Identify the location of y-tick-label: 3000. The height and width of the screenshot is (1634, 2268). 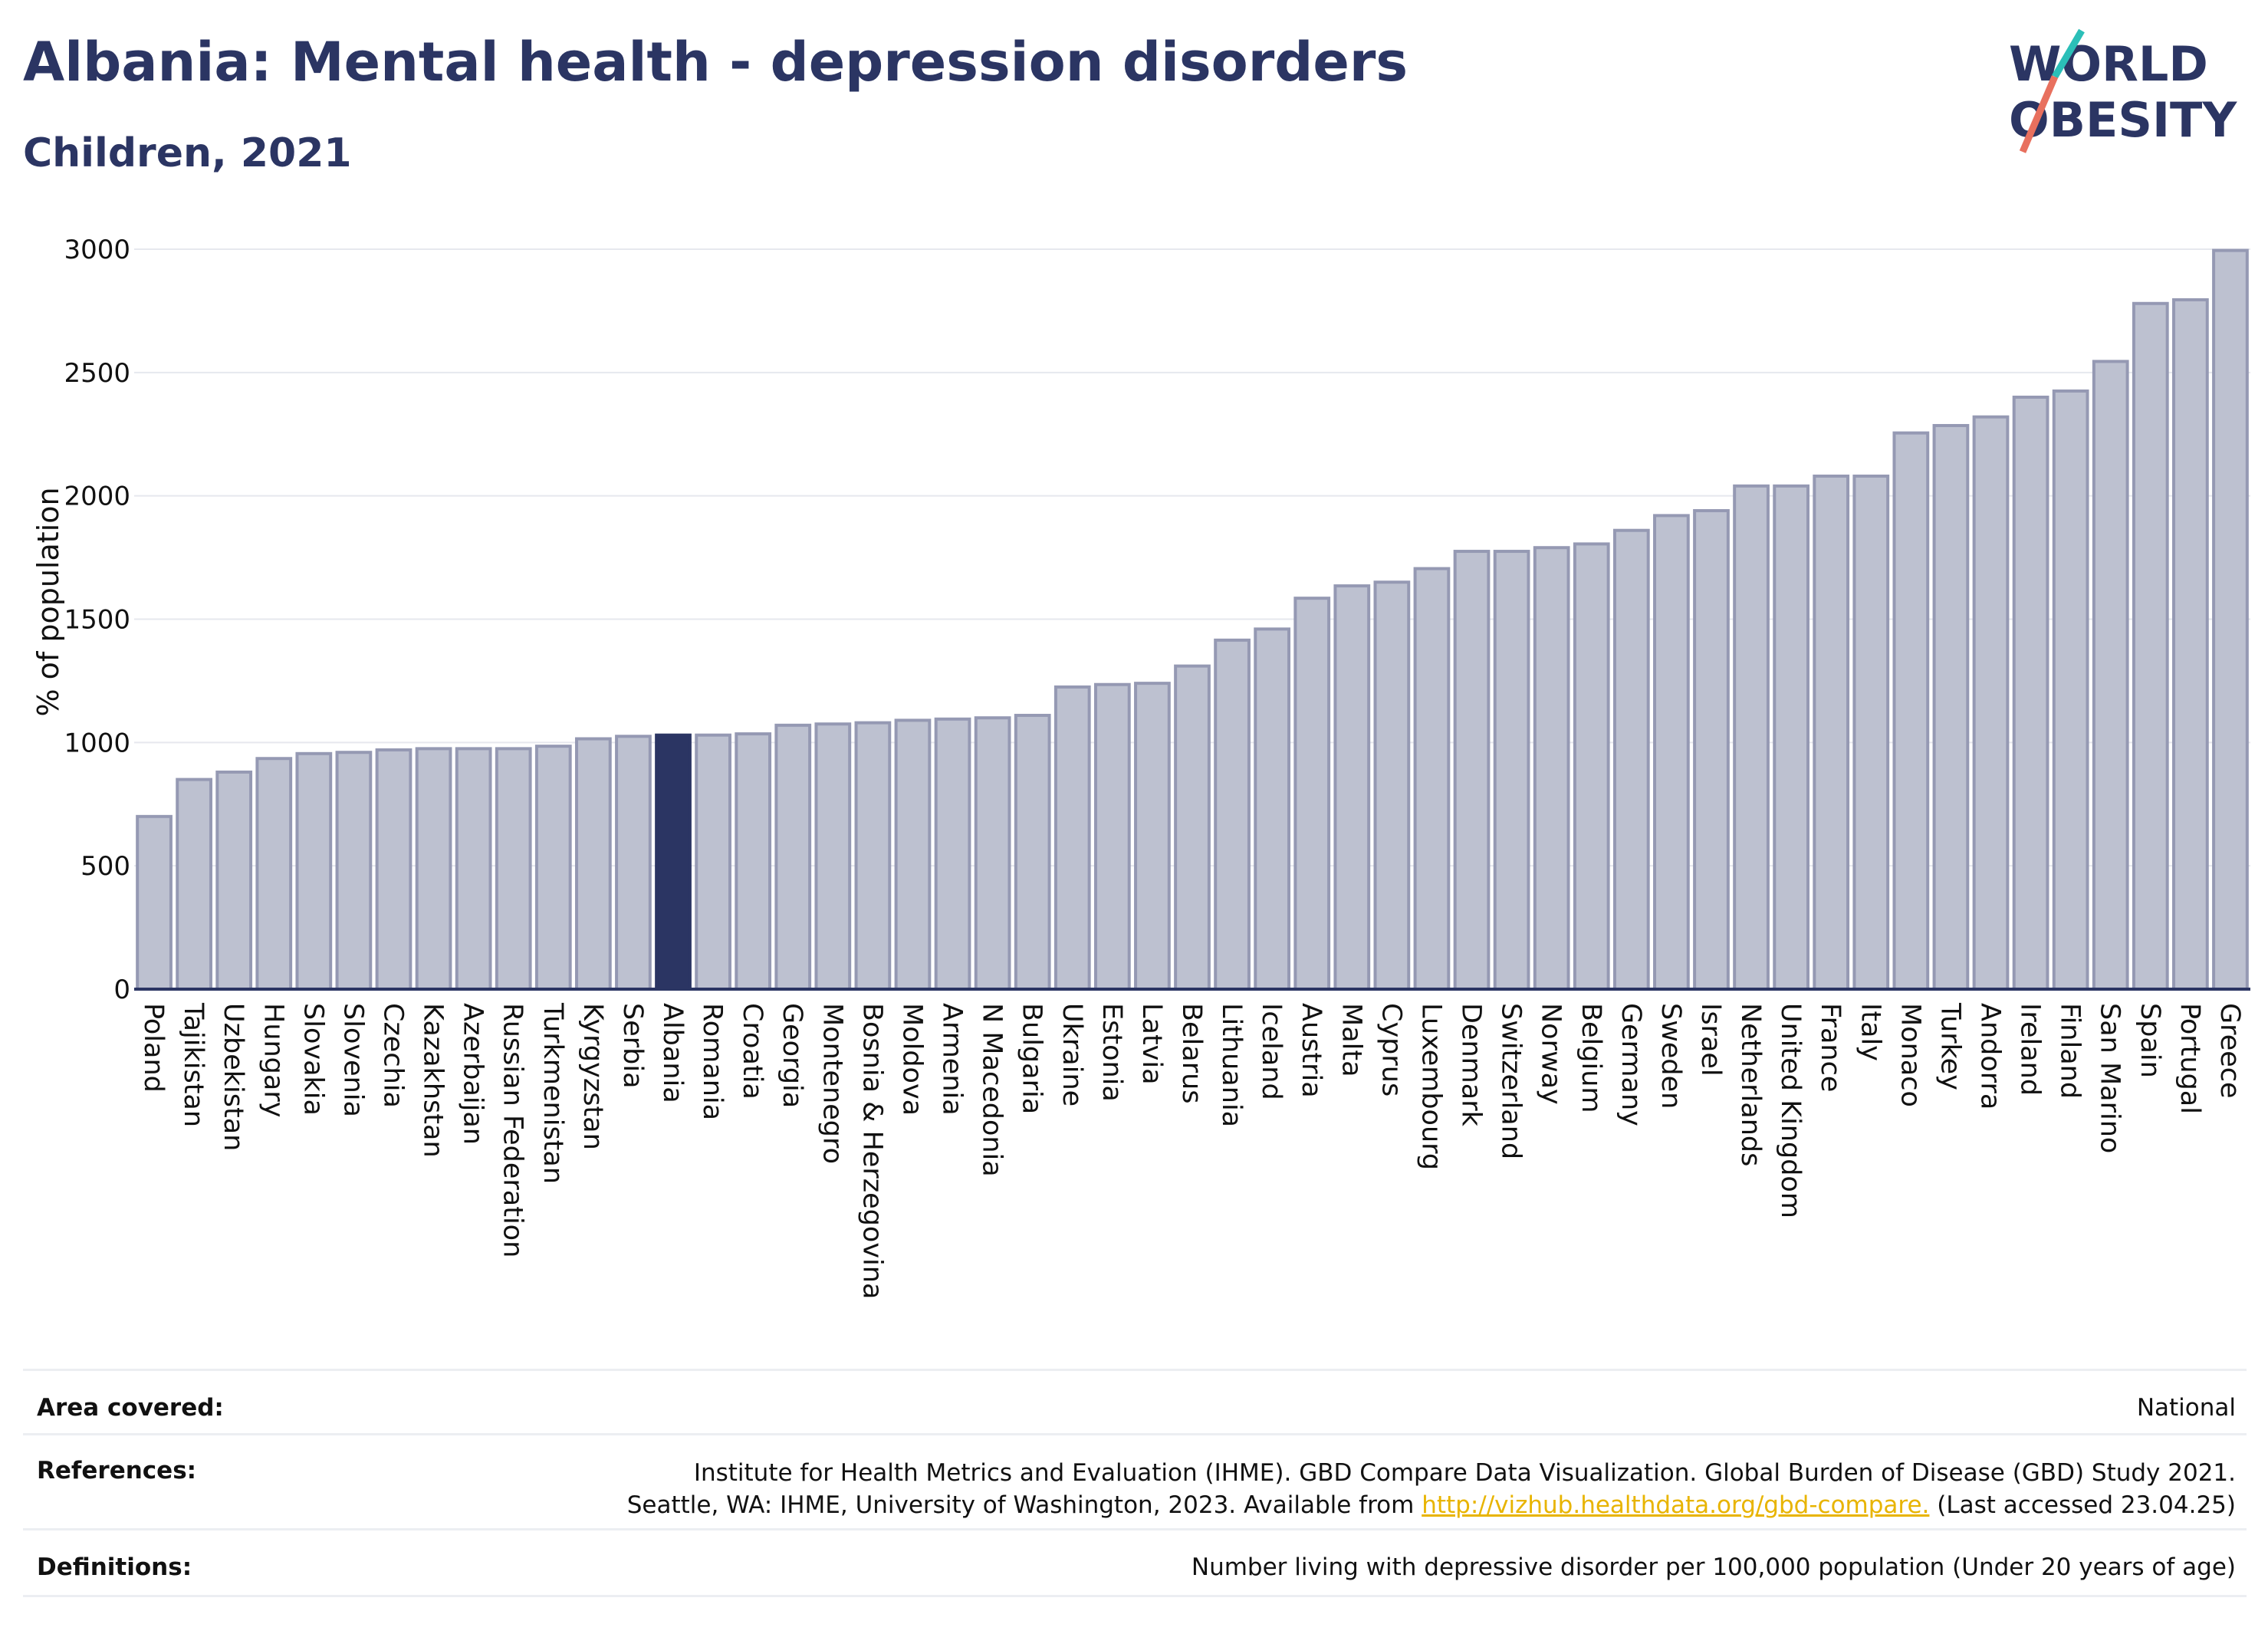
(97, 250).